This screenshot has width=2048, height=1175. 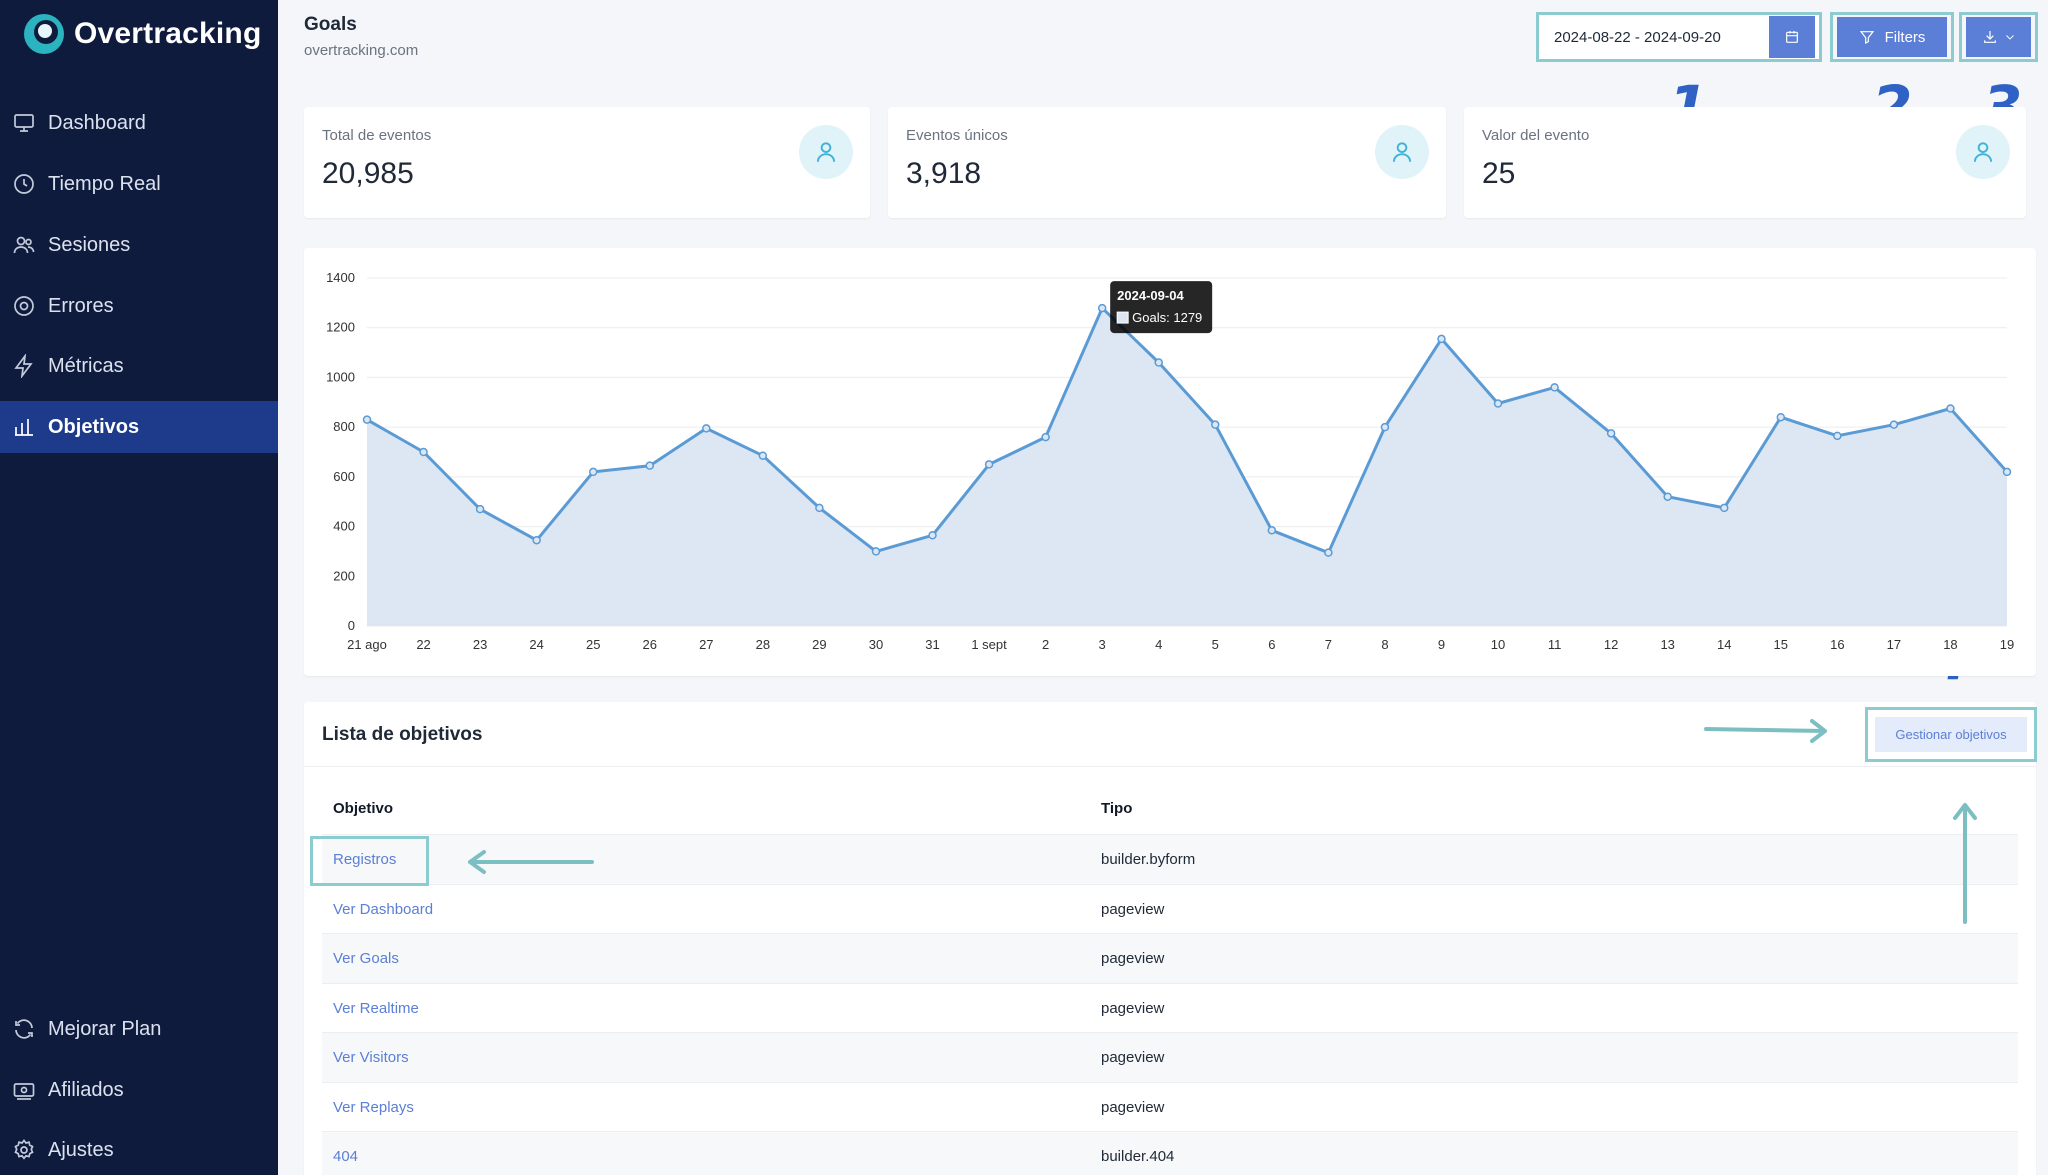 I want to click on goal-link-ver-goals: Ver Goals, so click(x=366, y=958).